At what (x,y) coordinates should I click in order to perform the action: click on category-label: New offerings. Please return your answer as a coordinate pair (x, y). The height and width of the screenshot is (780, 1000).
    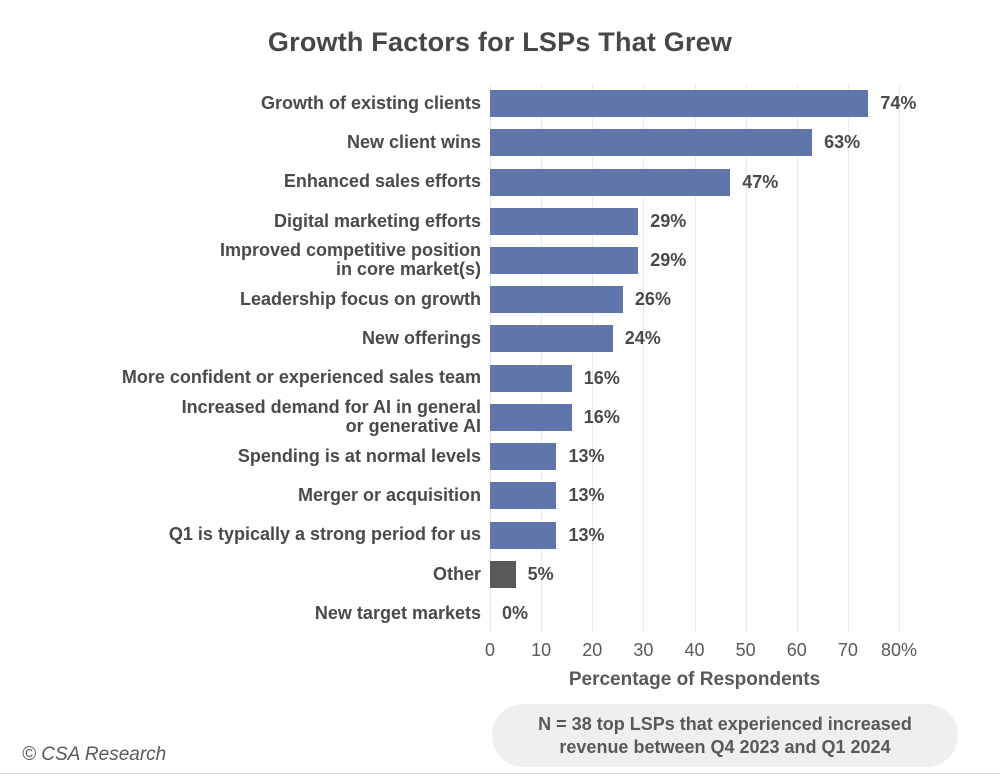
    Looking at the image, I should click on (421, 338).